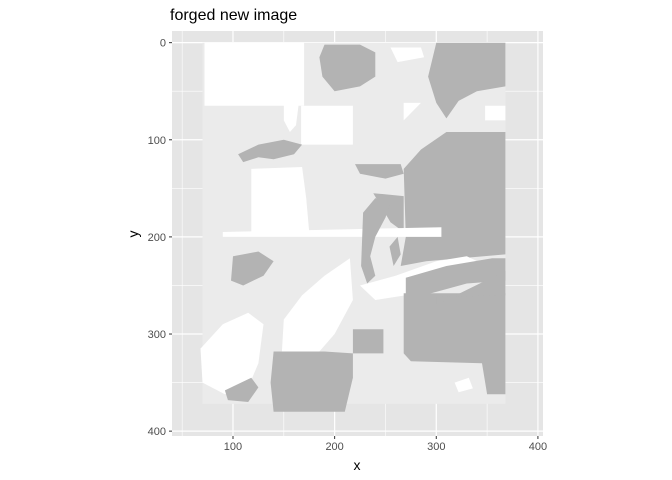  What do you see at coordinates (241, 389) in the screenshot?
I see `region-grey-bottom-left-fleck` at bounding box center [241, 389].